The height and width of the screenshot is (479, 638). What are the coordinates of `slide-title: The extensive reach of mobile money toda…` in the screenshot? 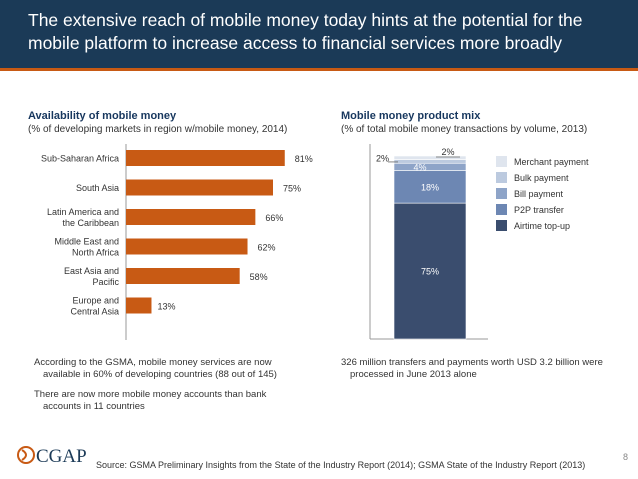 It's located at (305, 31).